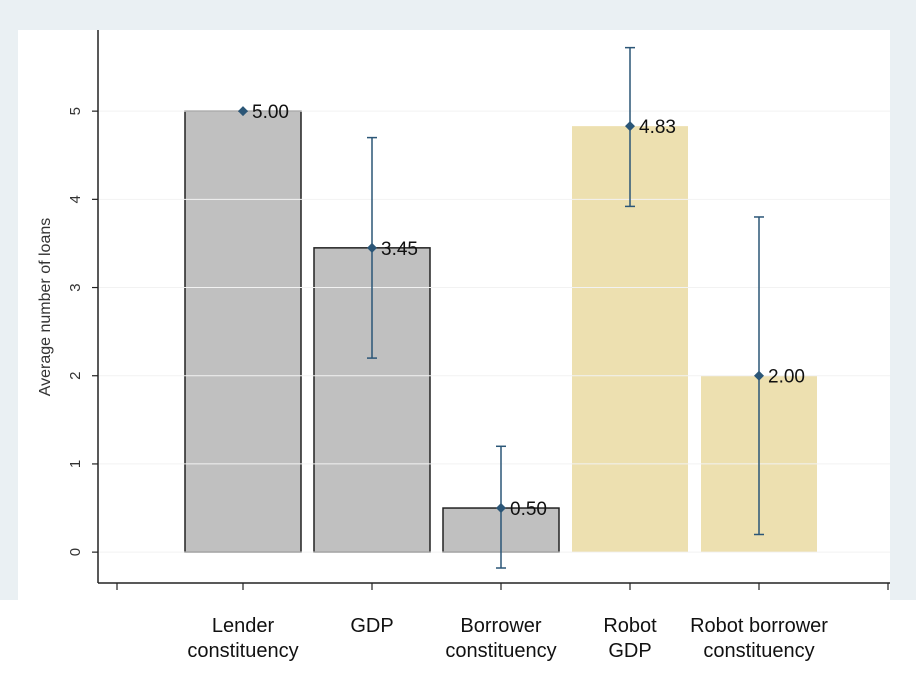  What do you see at coordinates (630, 638) in the screenshot?
I see `x-tick-label: Robot GDP` at bounding box center [630, 638].